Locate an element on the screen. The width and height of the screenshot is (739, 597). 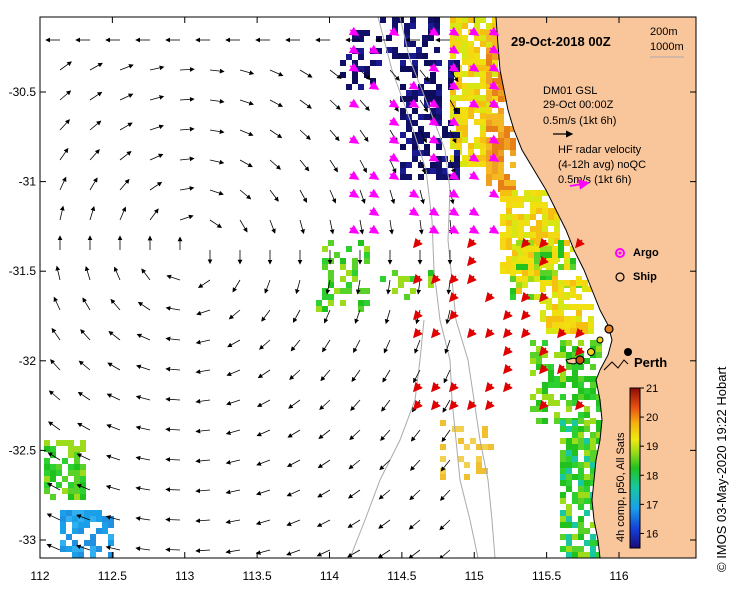
perth-marker is located at coordinates (628, 352).